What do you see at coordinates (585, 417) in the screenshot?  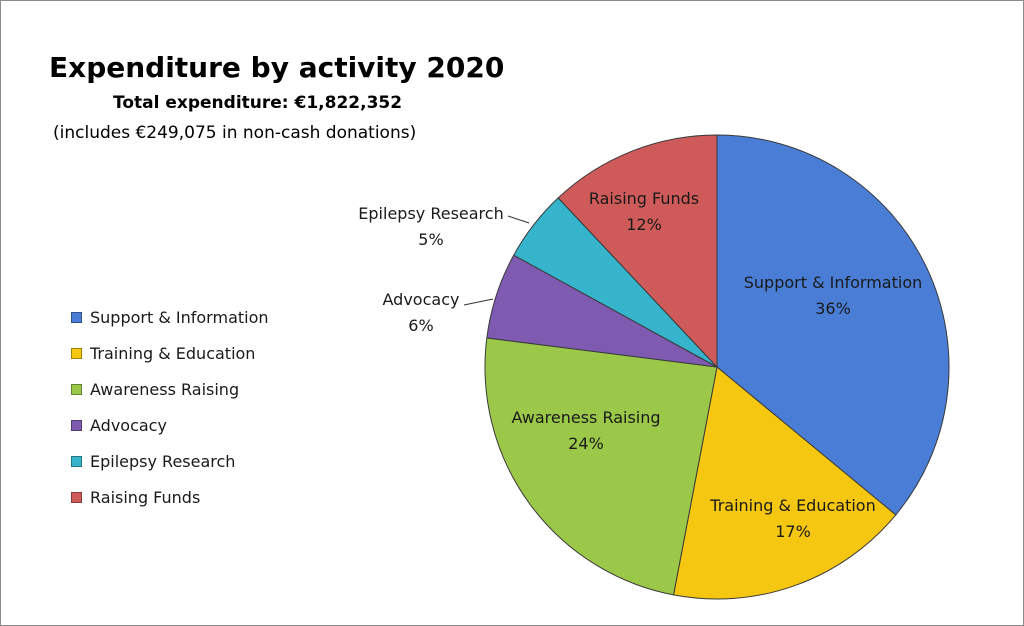 I see `slice-name-label: Awareness Raising` at bounding box center [585, 417].